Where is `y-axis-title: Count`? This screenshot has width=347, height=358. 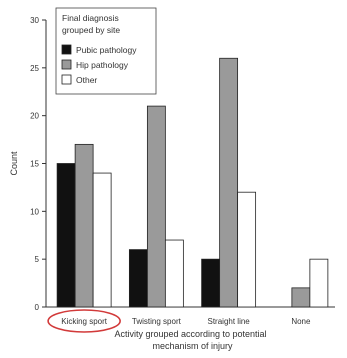 y-axis-title: Count is located at coordinates (14, 163).